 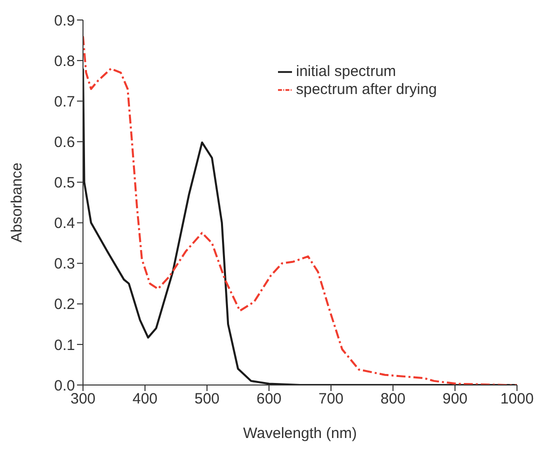 What do you see at coordinates (269, 399) in the screenshot?
I see `x-tick-label: 600` at bounding box center [269, 399].